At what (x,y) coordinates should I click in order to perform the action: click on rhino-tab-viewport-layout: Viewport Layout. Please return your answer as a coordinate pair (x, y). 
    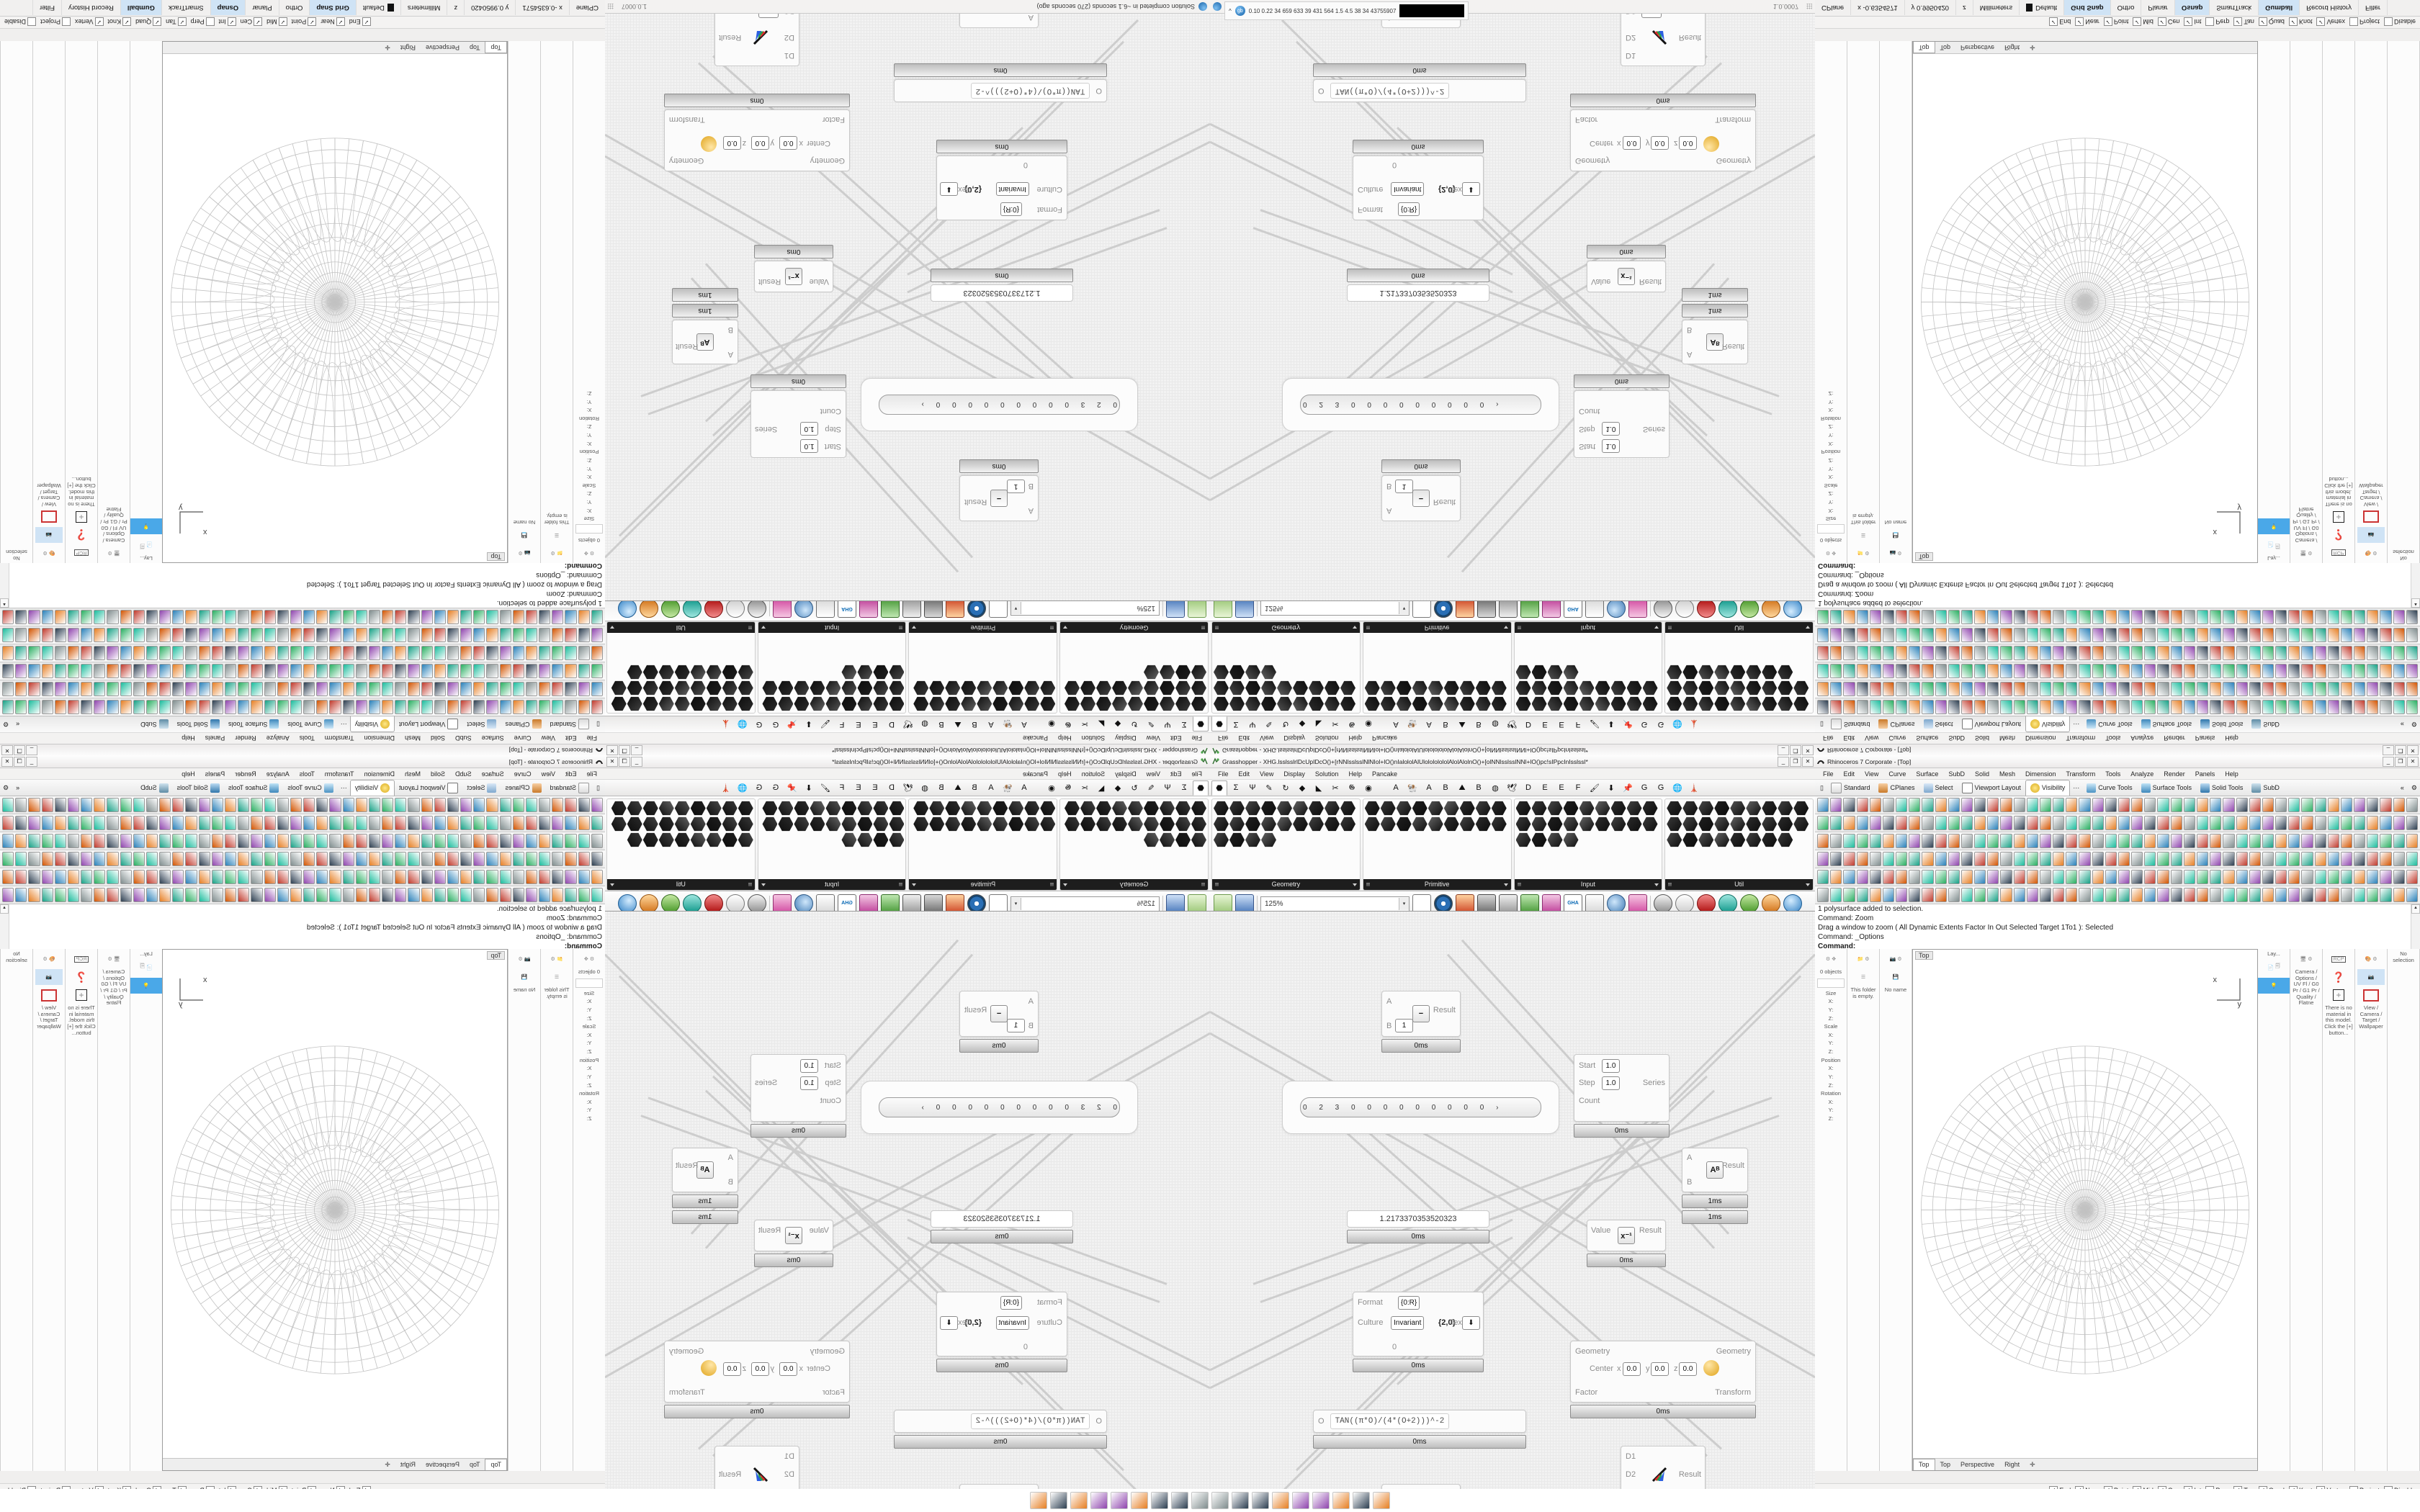
    Looking at the image, I should click on (1992, 788).